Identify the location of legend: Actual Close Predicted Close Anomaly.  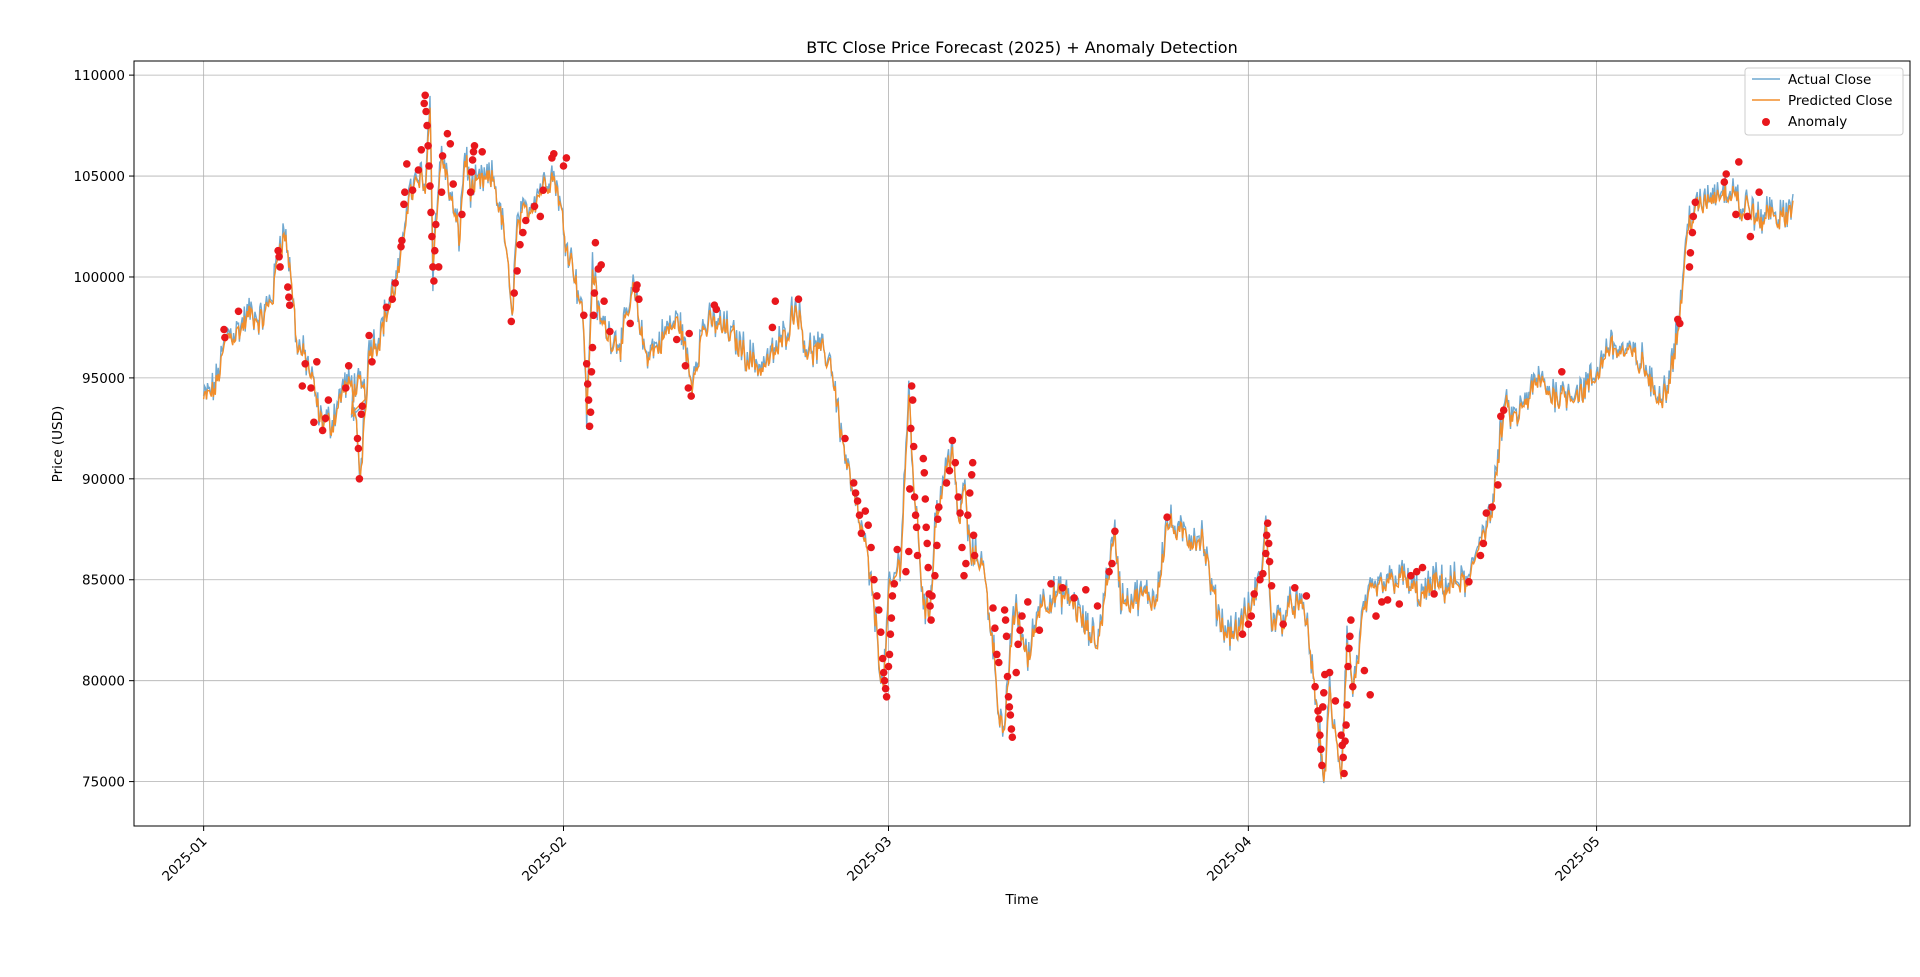
(1824, 101).